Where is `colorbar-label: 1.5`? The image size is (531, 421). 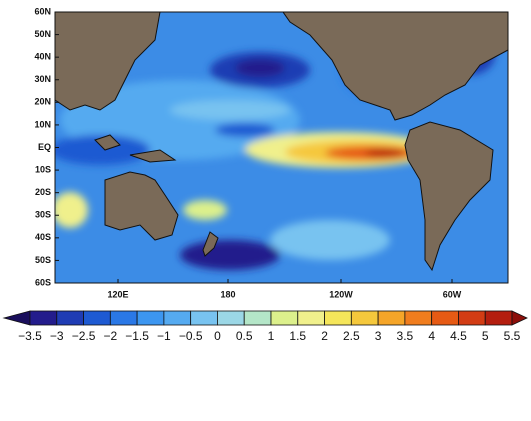
colorbar-label: 1.5 is located at coordinates (297, 336).